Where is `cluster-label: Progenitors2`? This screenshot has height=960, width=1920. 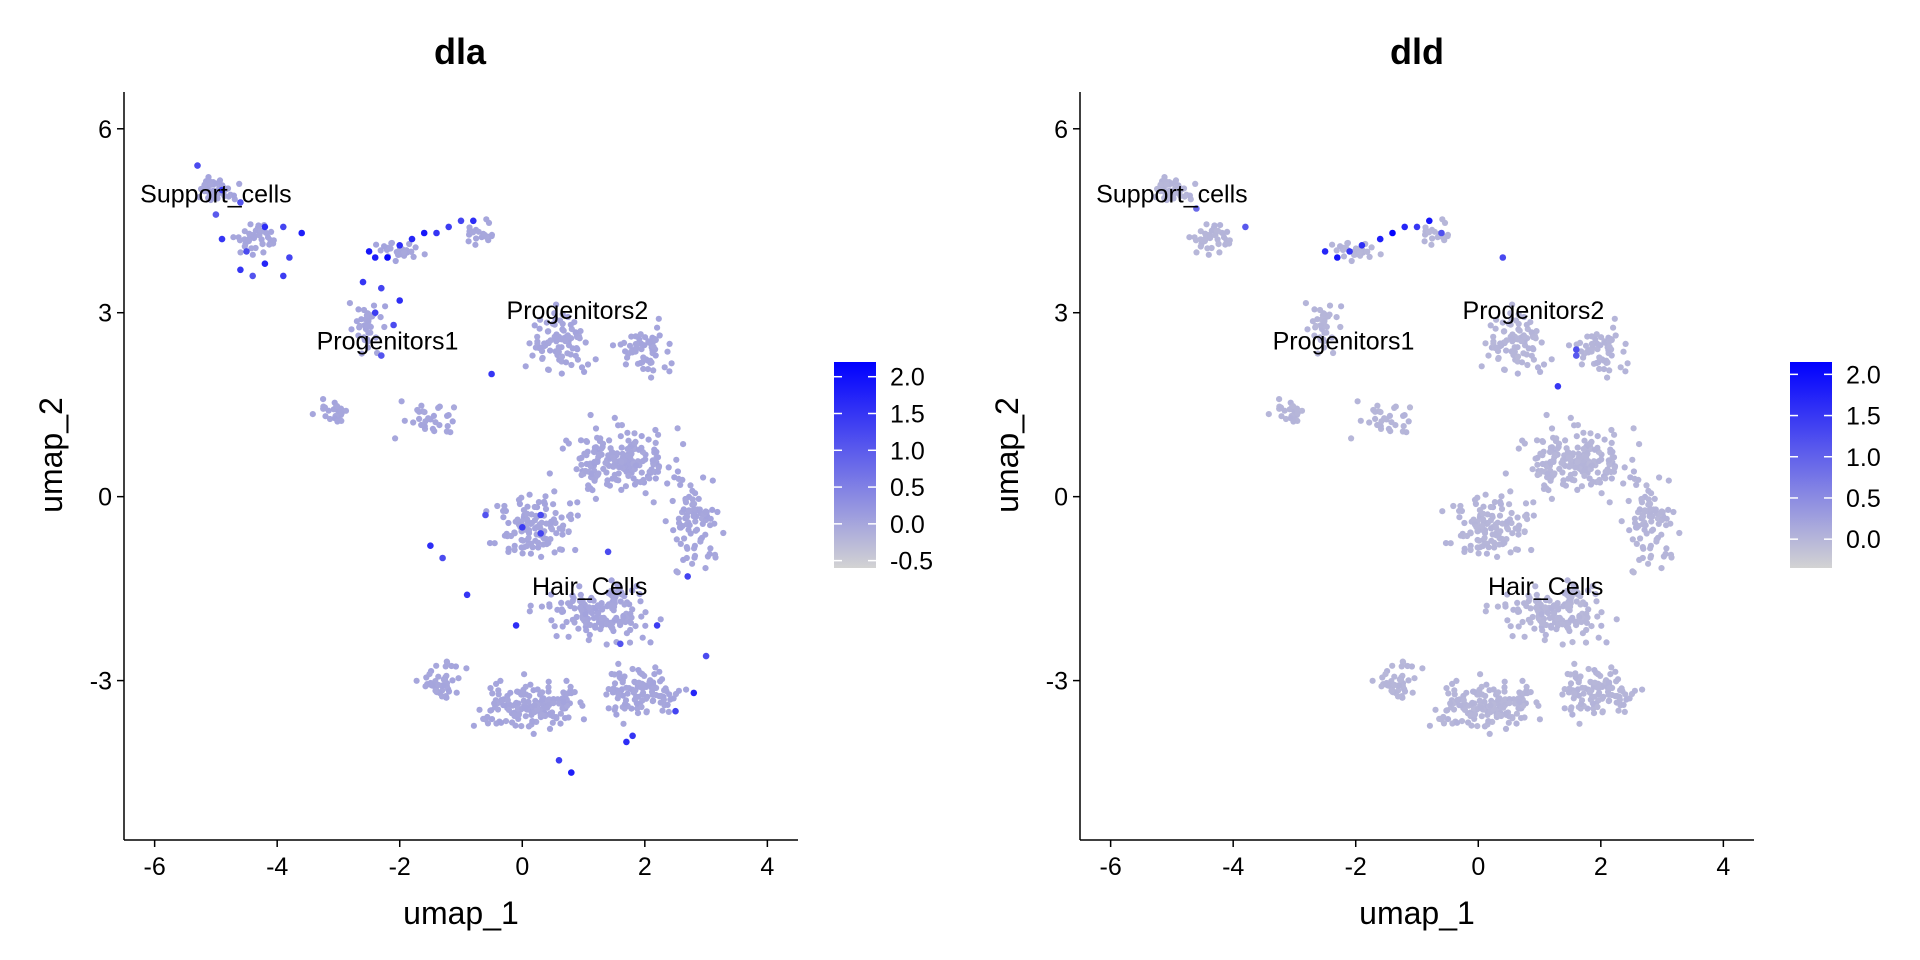
cluster-label: Progenitors2 is located at coordinates (1534, 311).